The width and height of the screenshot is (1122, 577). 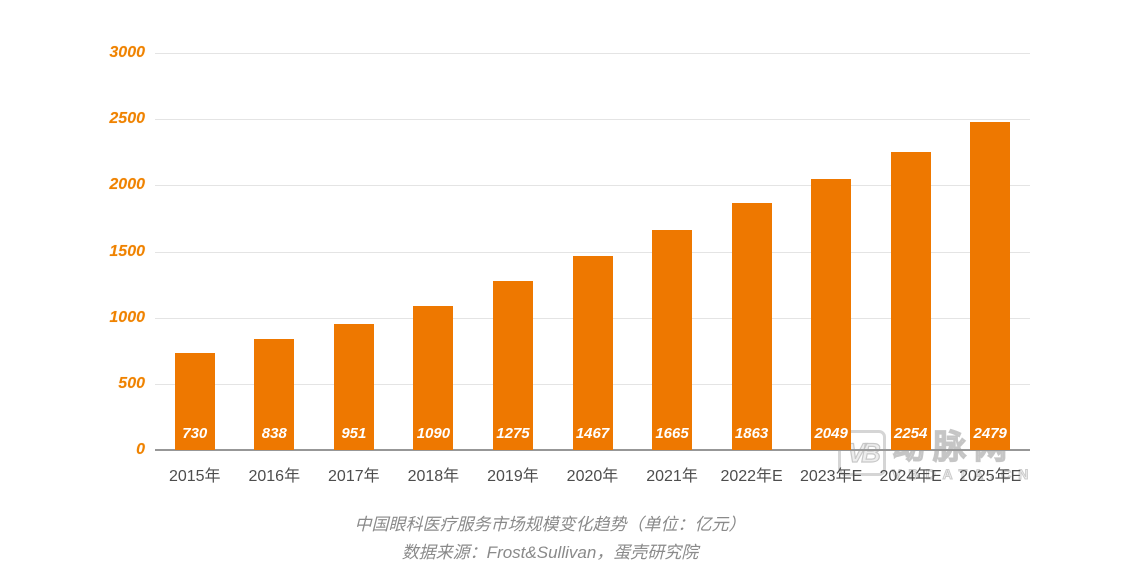 What do you see at coordinates (195, 433) in the screenshot?
I see `bar-value-label: 730` at bounding box center [195, 433].